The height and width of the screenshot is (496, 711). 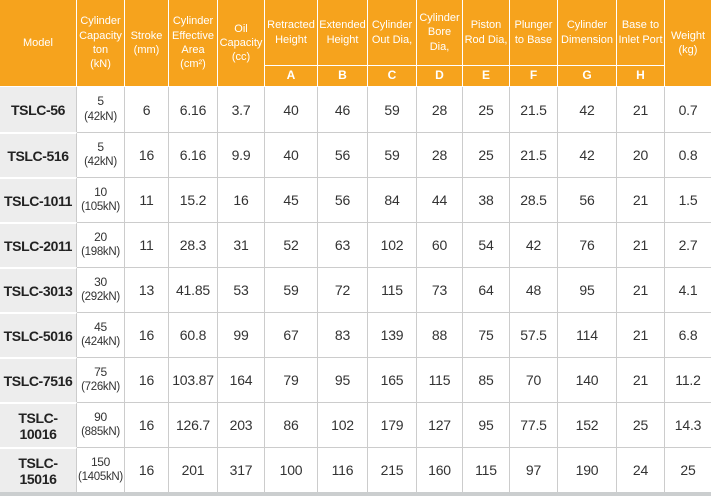 What do you see at coordinates (241, 469) in the screenshot?
I see `value-cell: 317` at bounding box center [241, 469].